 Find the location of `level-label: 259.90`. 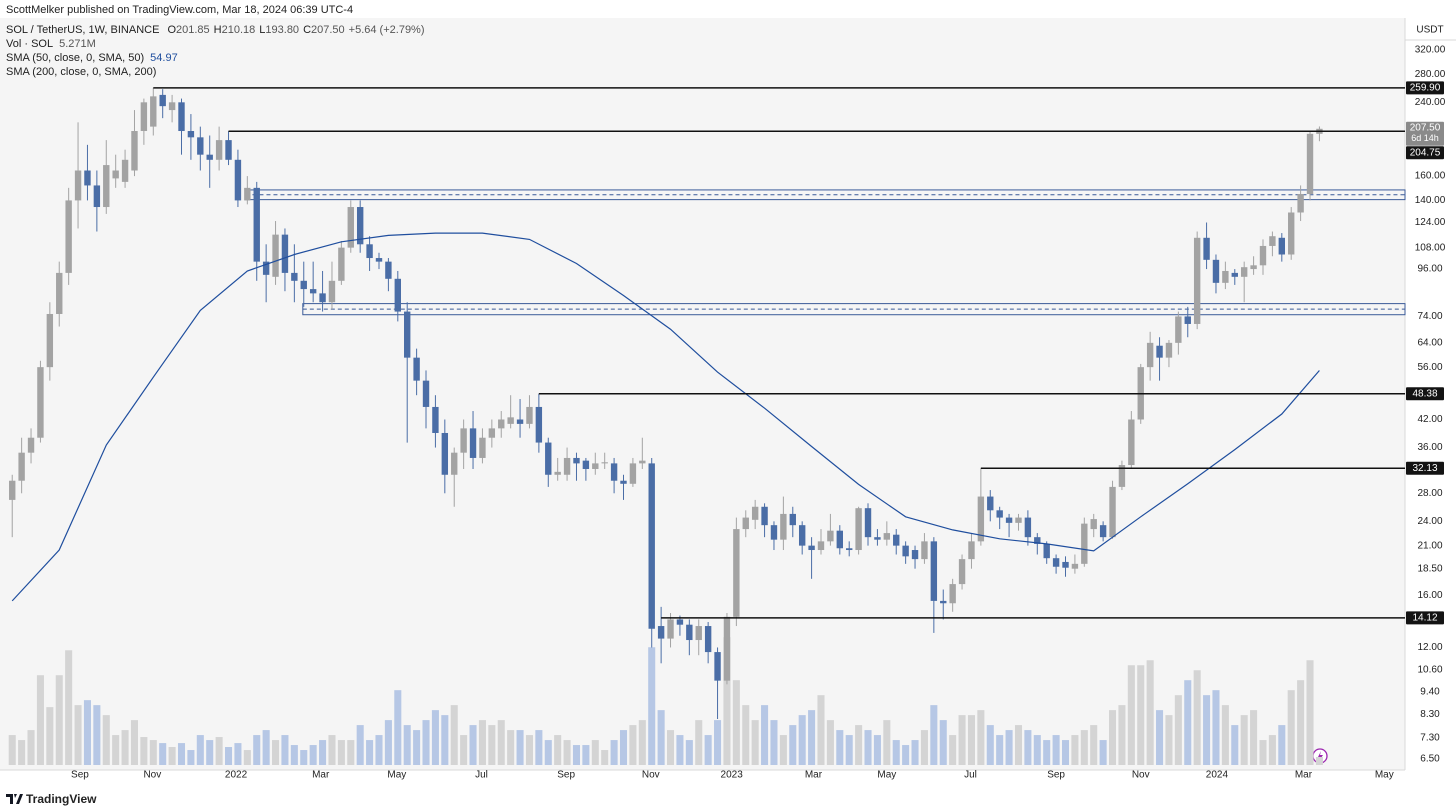

level-label: 259.90 is located at coordinates (1425, 87).